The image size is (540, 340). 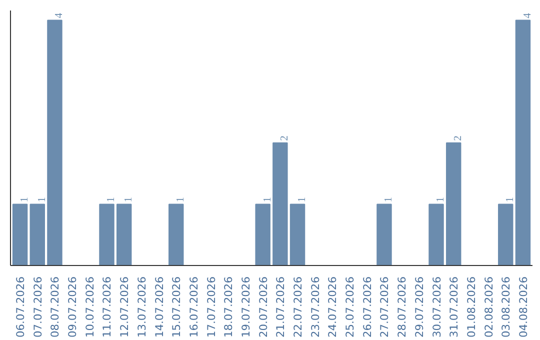 I want to click on x-tick-label: 16.07.2026, so click(x=193, y=307).